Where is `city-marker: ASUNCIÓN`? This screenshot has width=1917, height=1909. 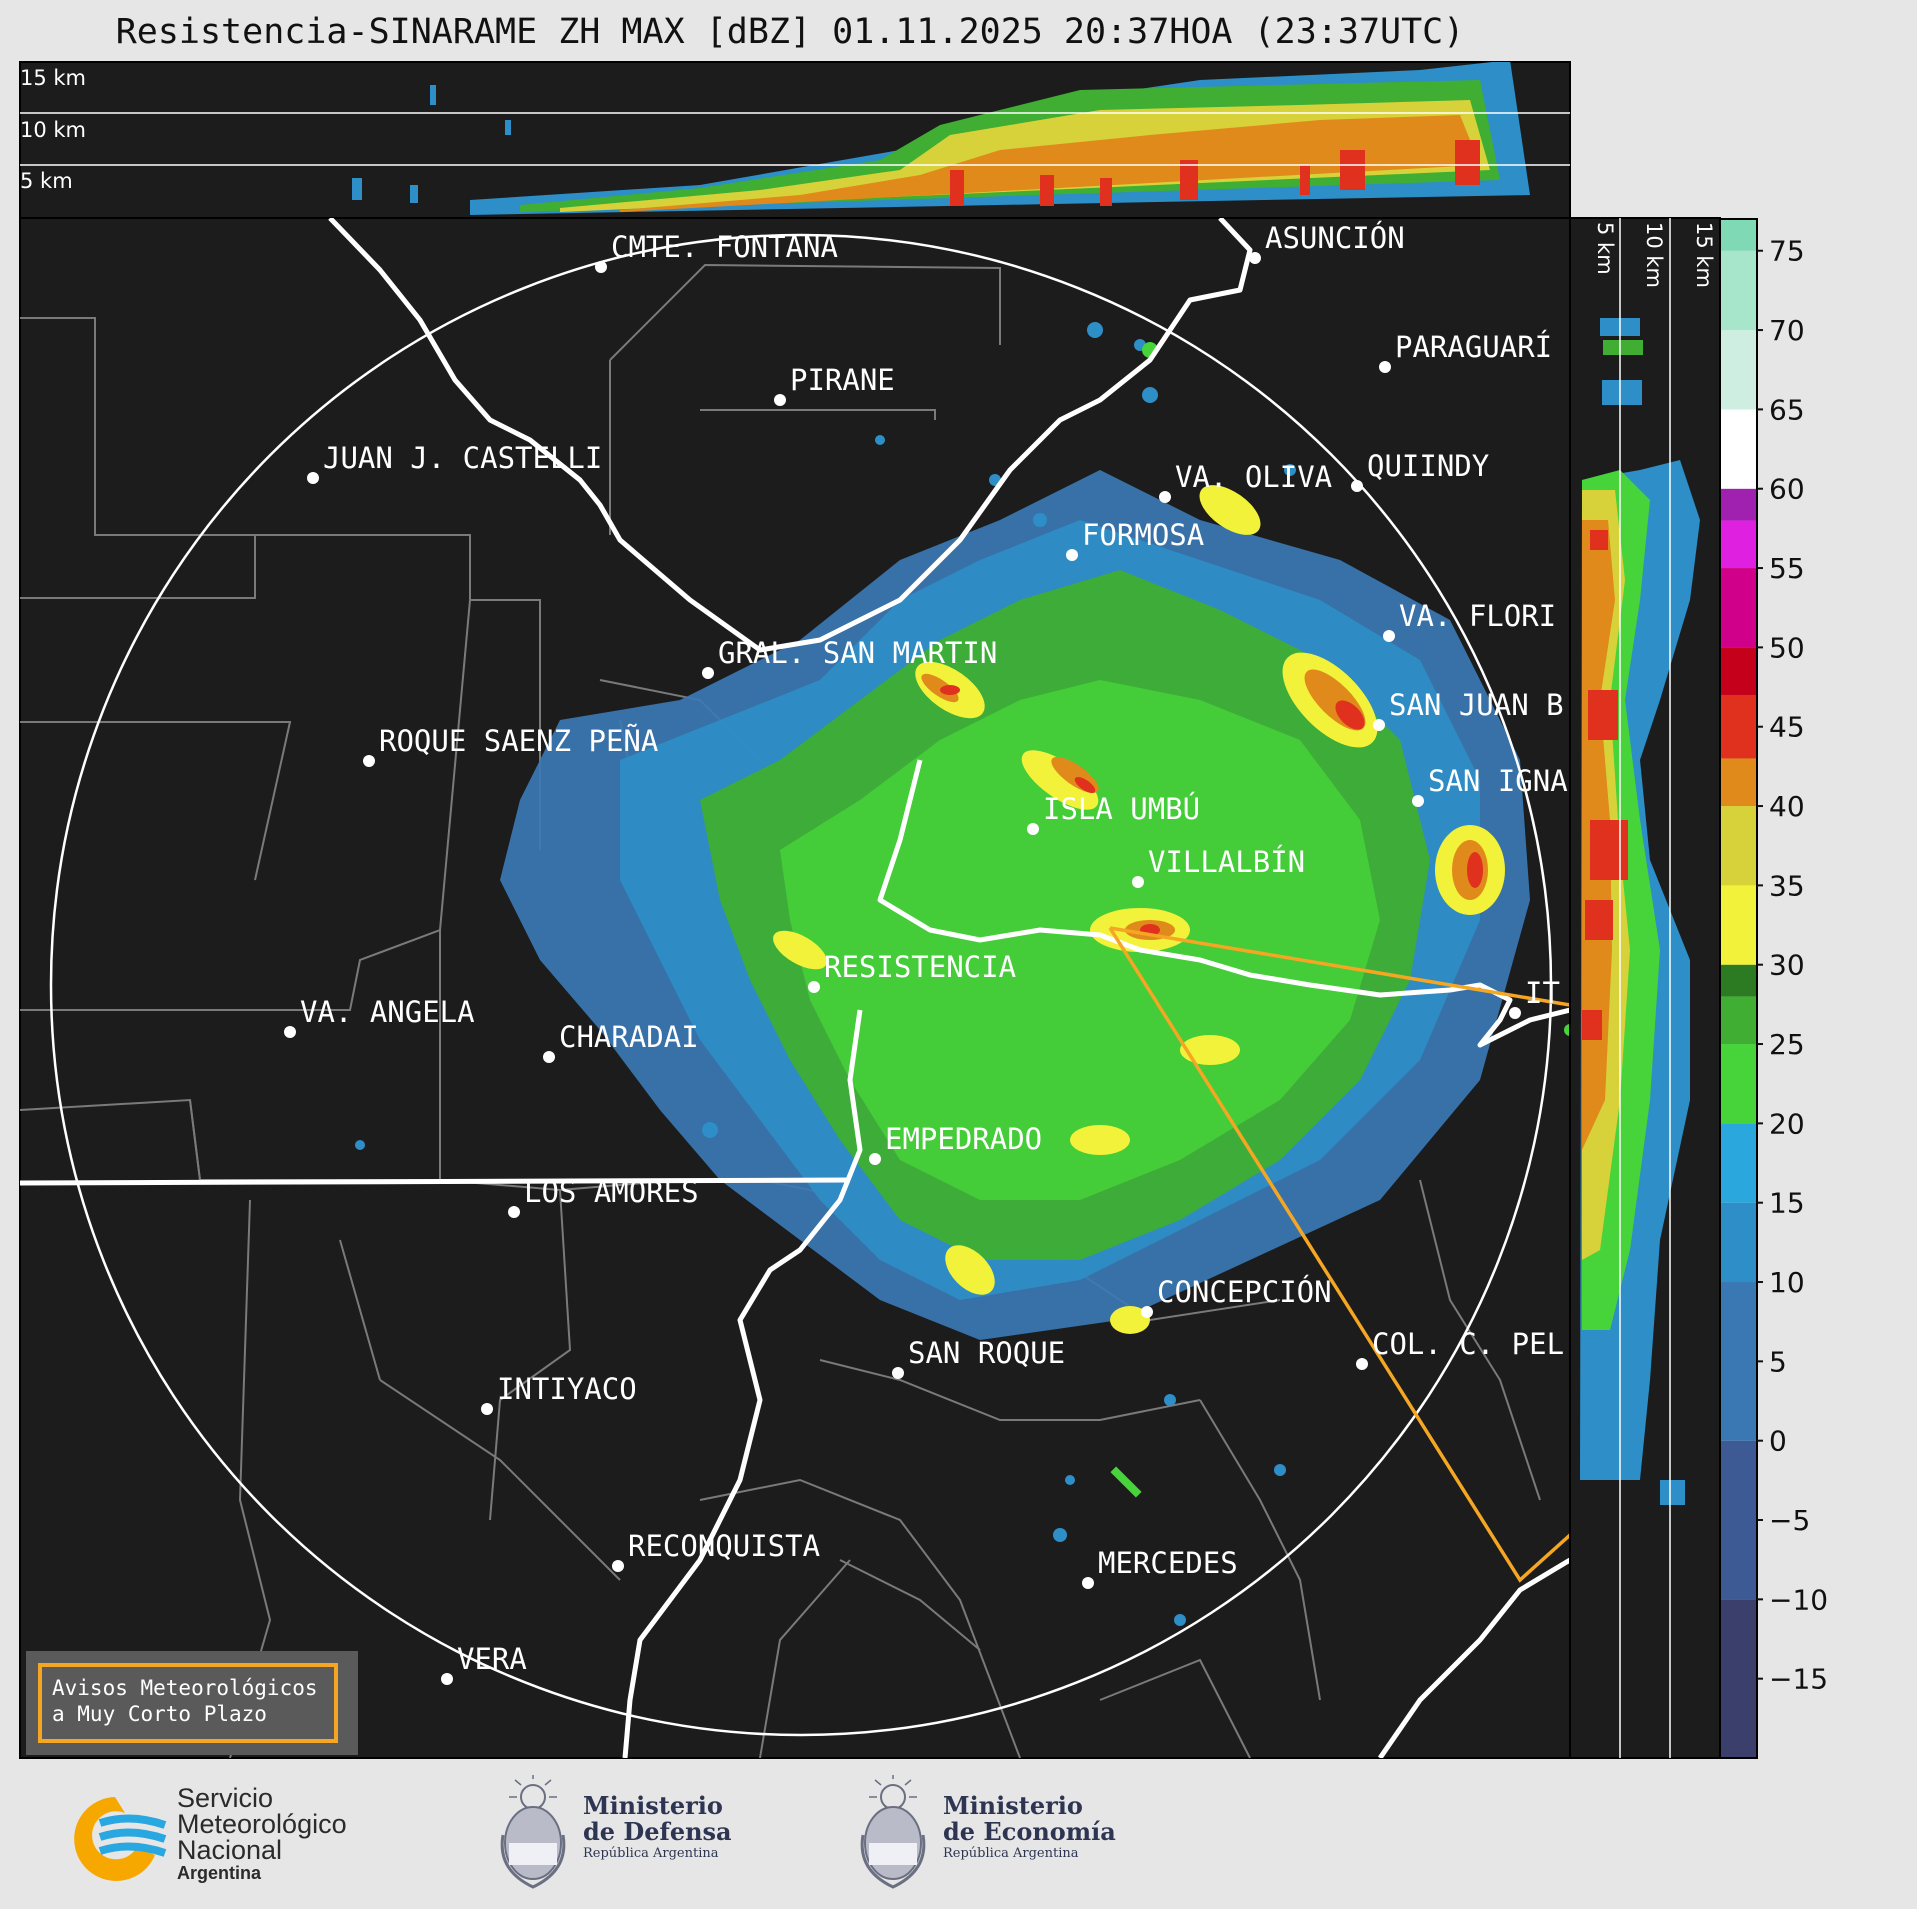 city-marker: ASUNCIÓN is located at coordinates (1327, 242).